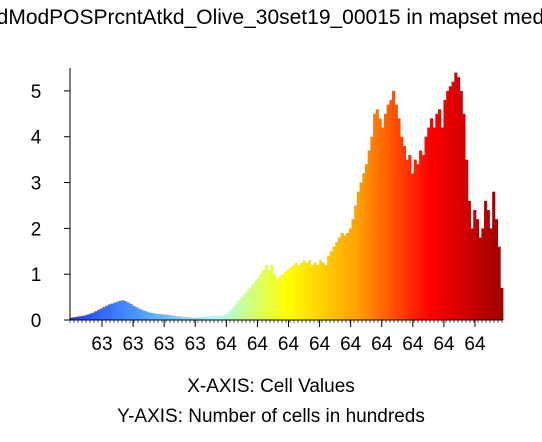  Describe the element at coordinates (271, 416) in the screenshot. I see `y-axis-label: Y-AXIS: Number of cells in hundreds` at that location.